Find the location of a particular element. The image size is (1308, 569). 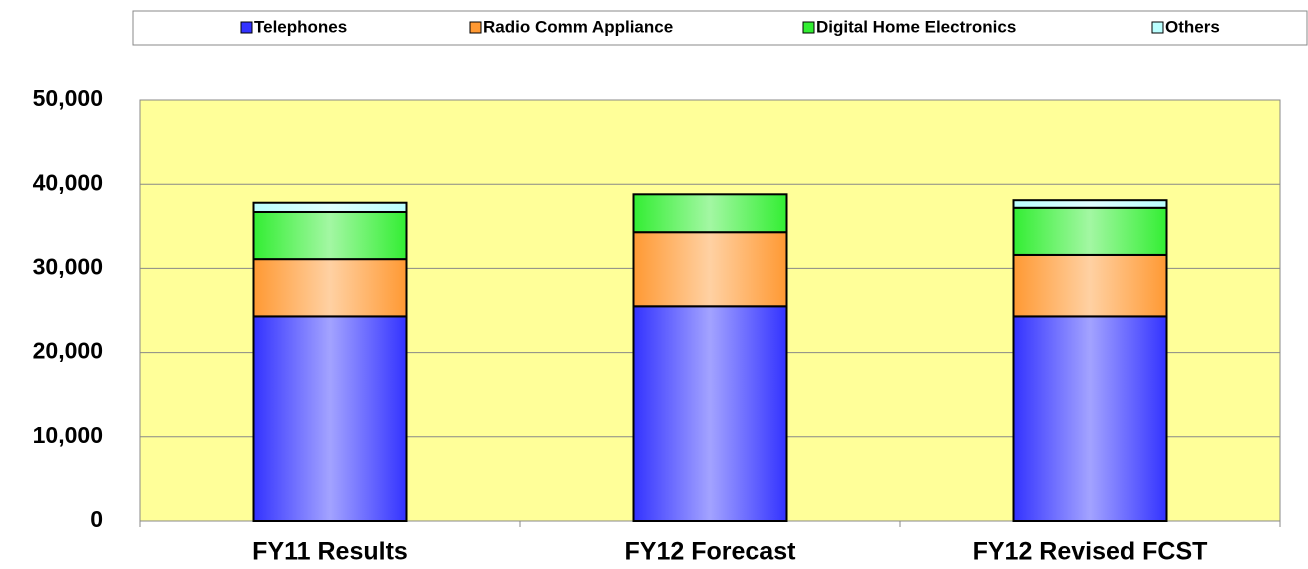

legend-label: Telephones is located at coordinates (300, 26).